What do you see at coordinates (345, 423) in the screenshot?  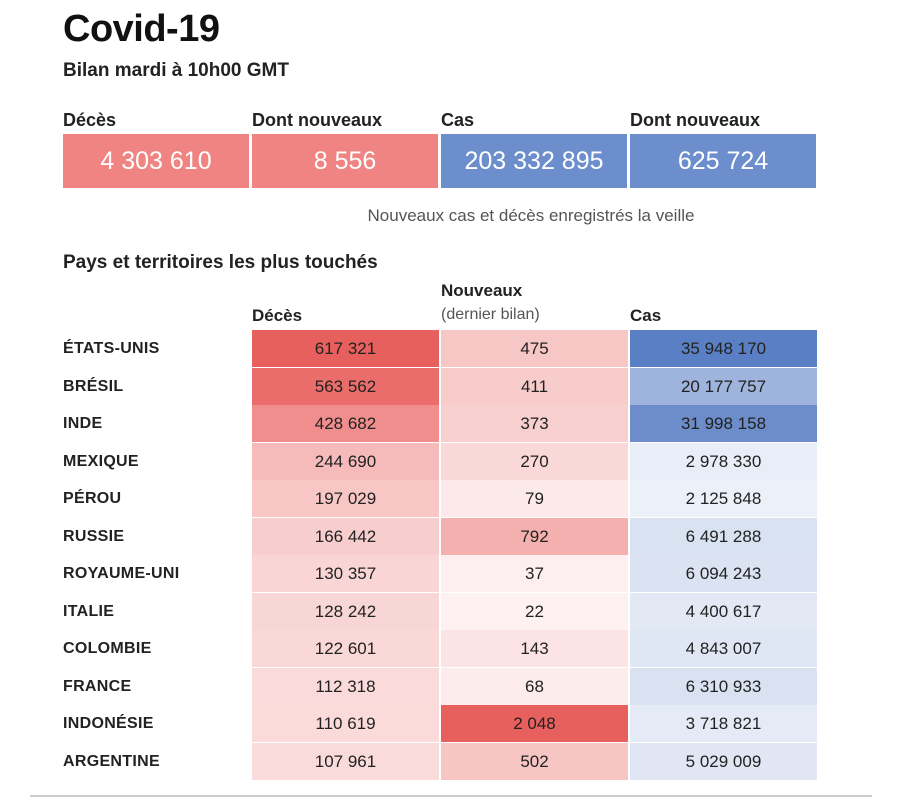 I see `table-cell-deaths: 428 682` at bounding box center [345, 423].